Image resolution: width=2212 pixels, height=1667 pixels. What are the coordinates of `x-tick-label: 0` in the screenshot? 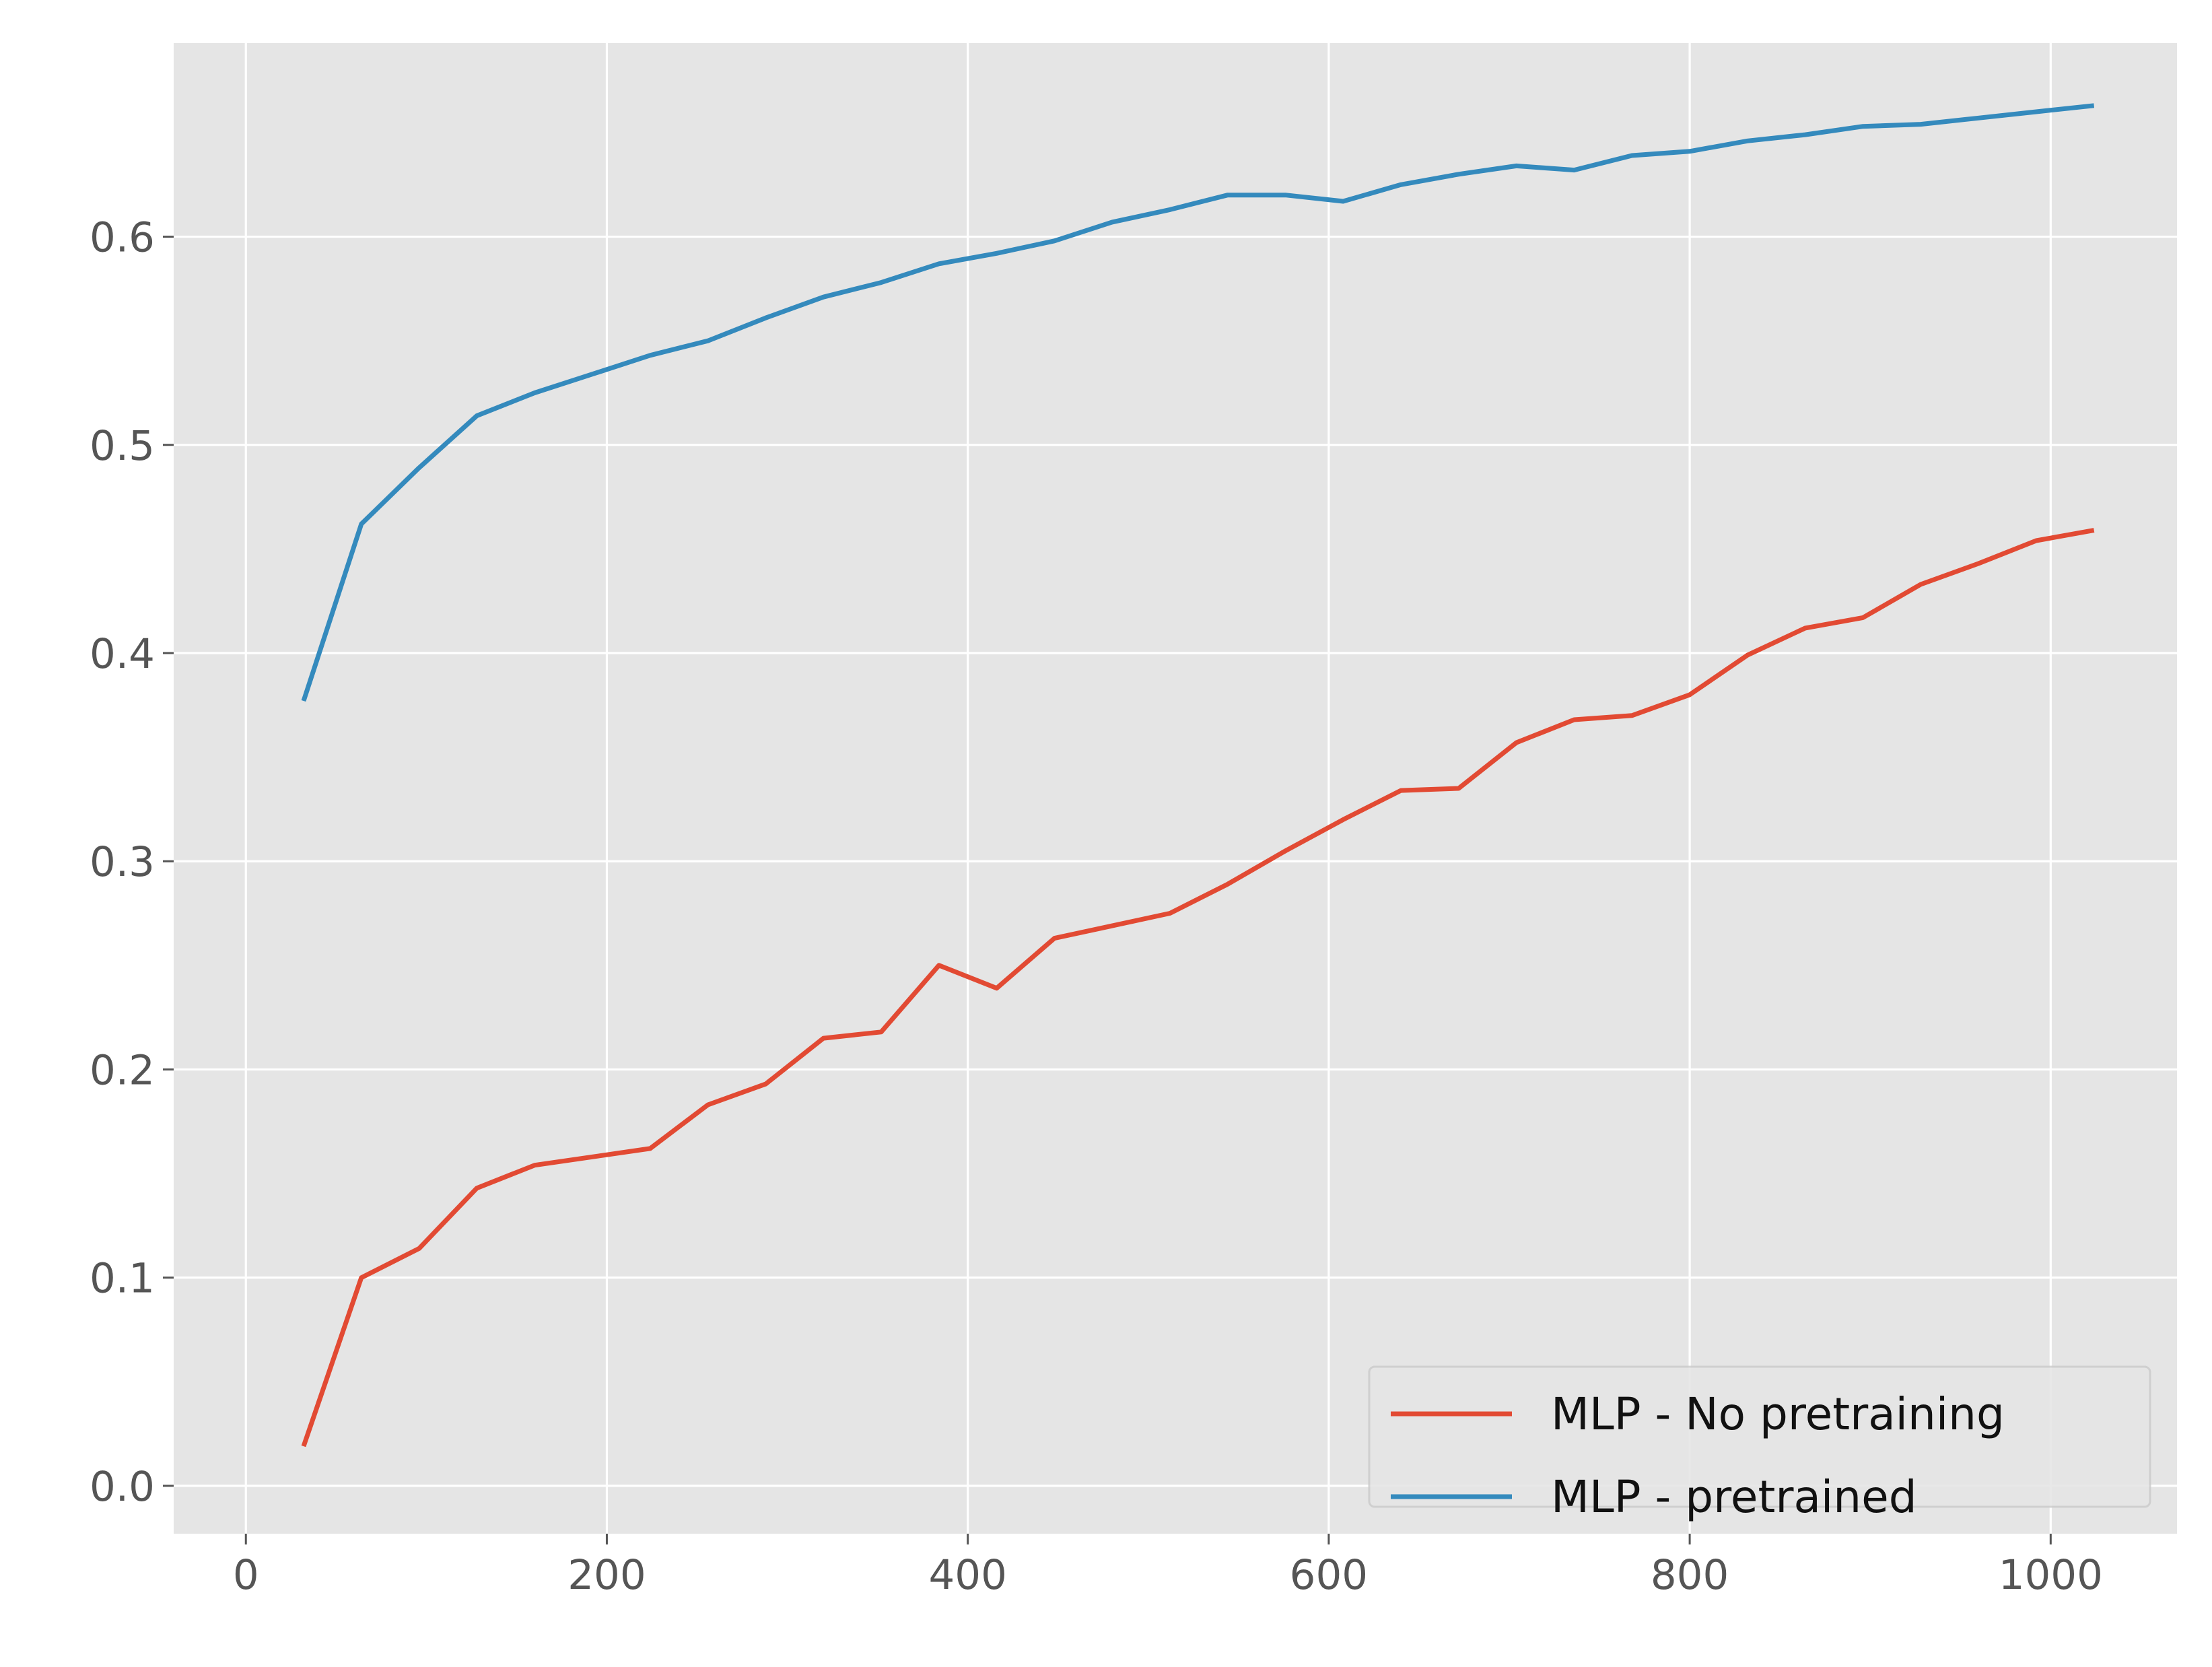 It's located at (246, 1575).